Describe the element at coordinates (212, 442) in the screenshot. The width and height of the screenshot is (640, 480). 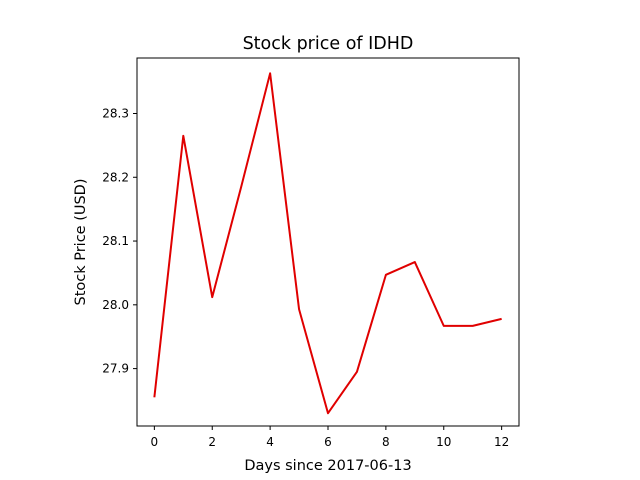
I see `x-tick-label: 2` at that location.